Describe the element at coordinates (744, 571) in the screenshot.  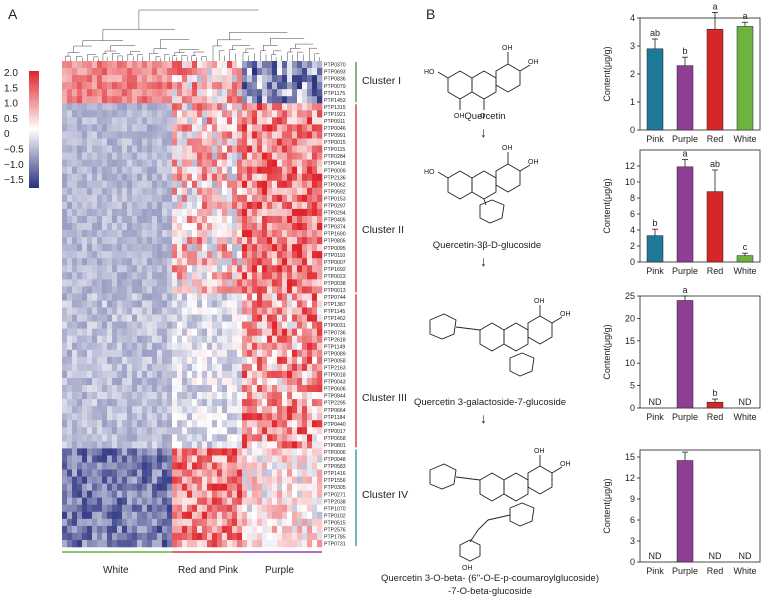
I see `x-tick-label: White` at that location.